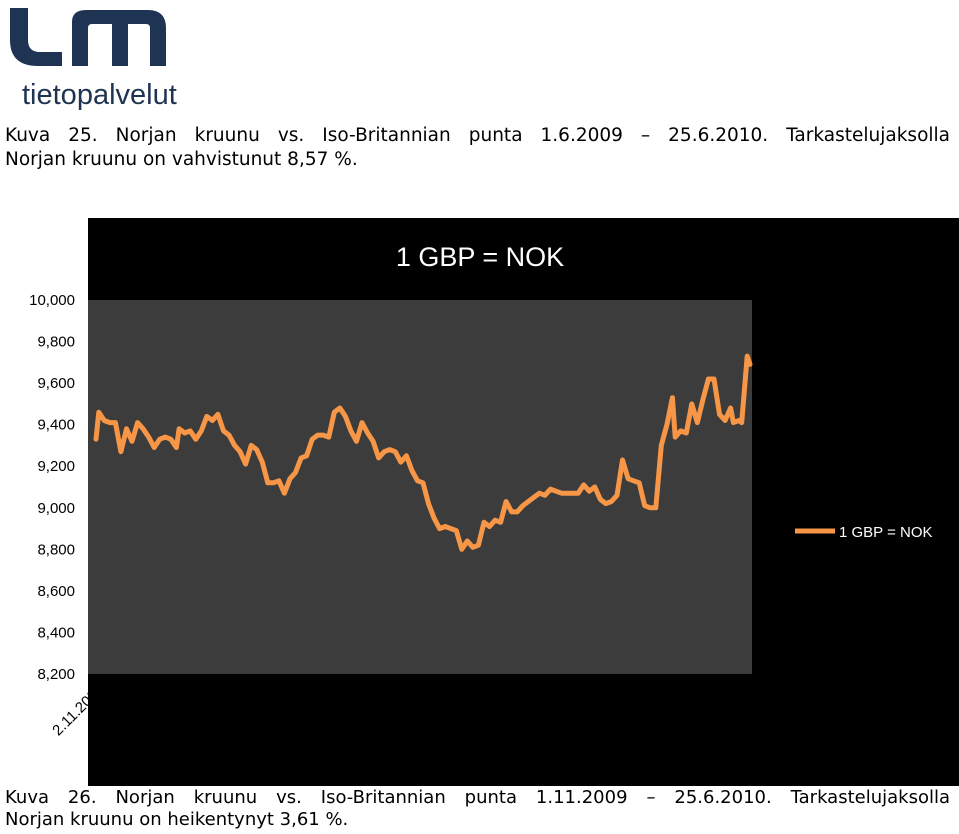 This screenshot has height=834, width=959. Describe the element at coordinates (56, 549) in the screenshot. I see `y-tick-label: 8,800` at that location.